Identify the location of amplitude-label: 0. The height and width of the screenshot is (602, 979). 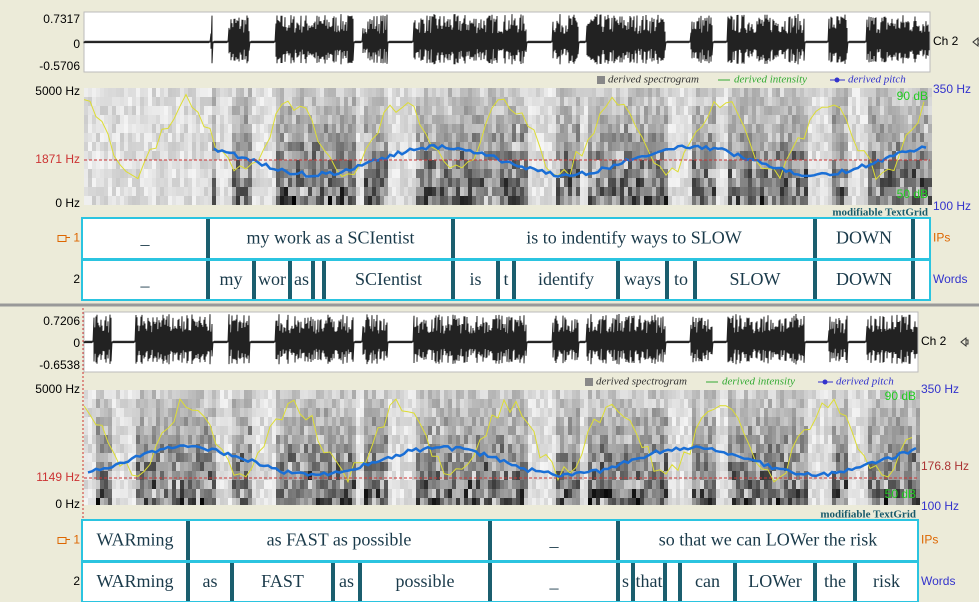
(76, 343).